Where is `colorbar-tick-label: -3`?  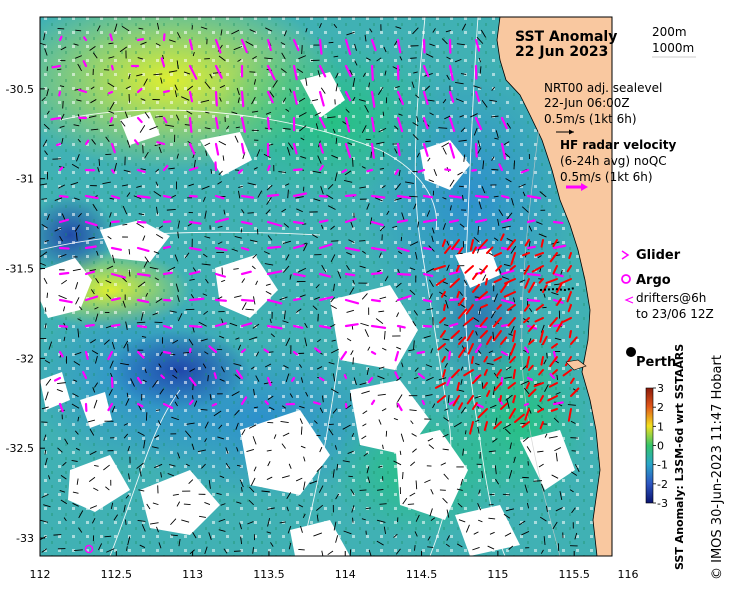 colorbar-tick-label: -3 is located at coordinates (662, 503).